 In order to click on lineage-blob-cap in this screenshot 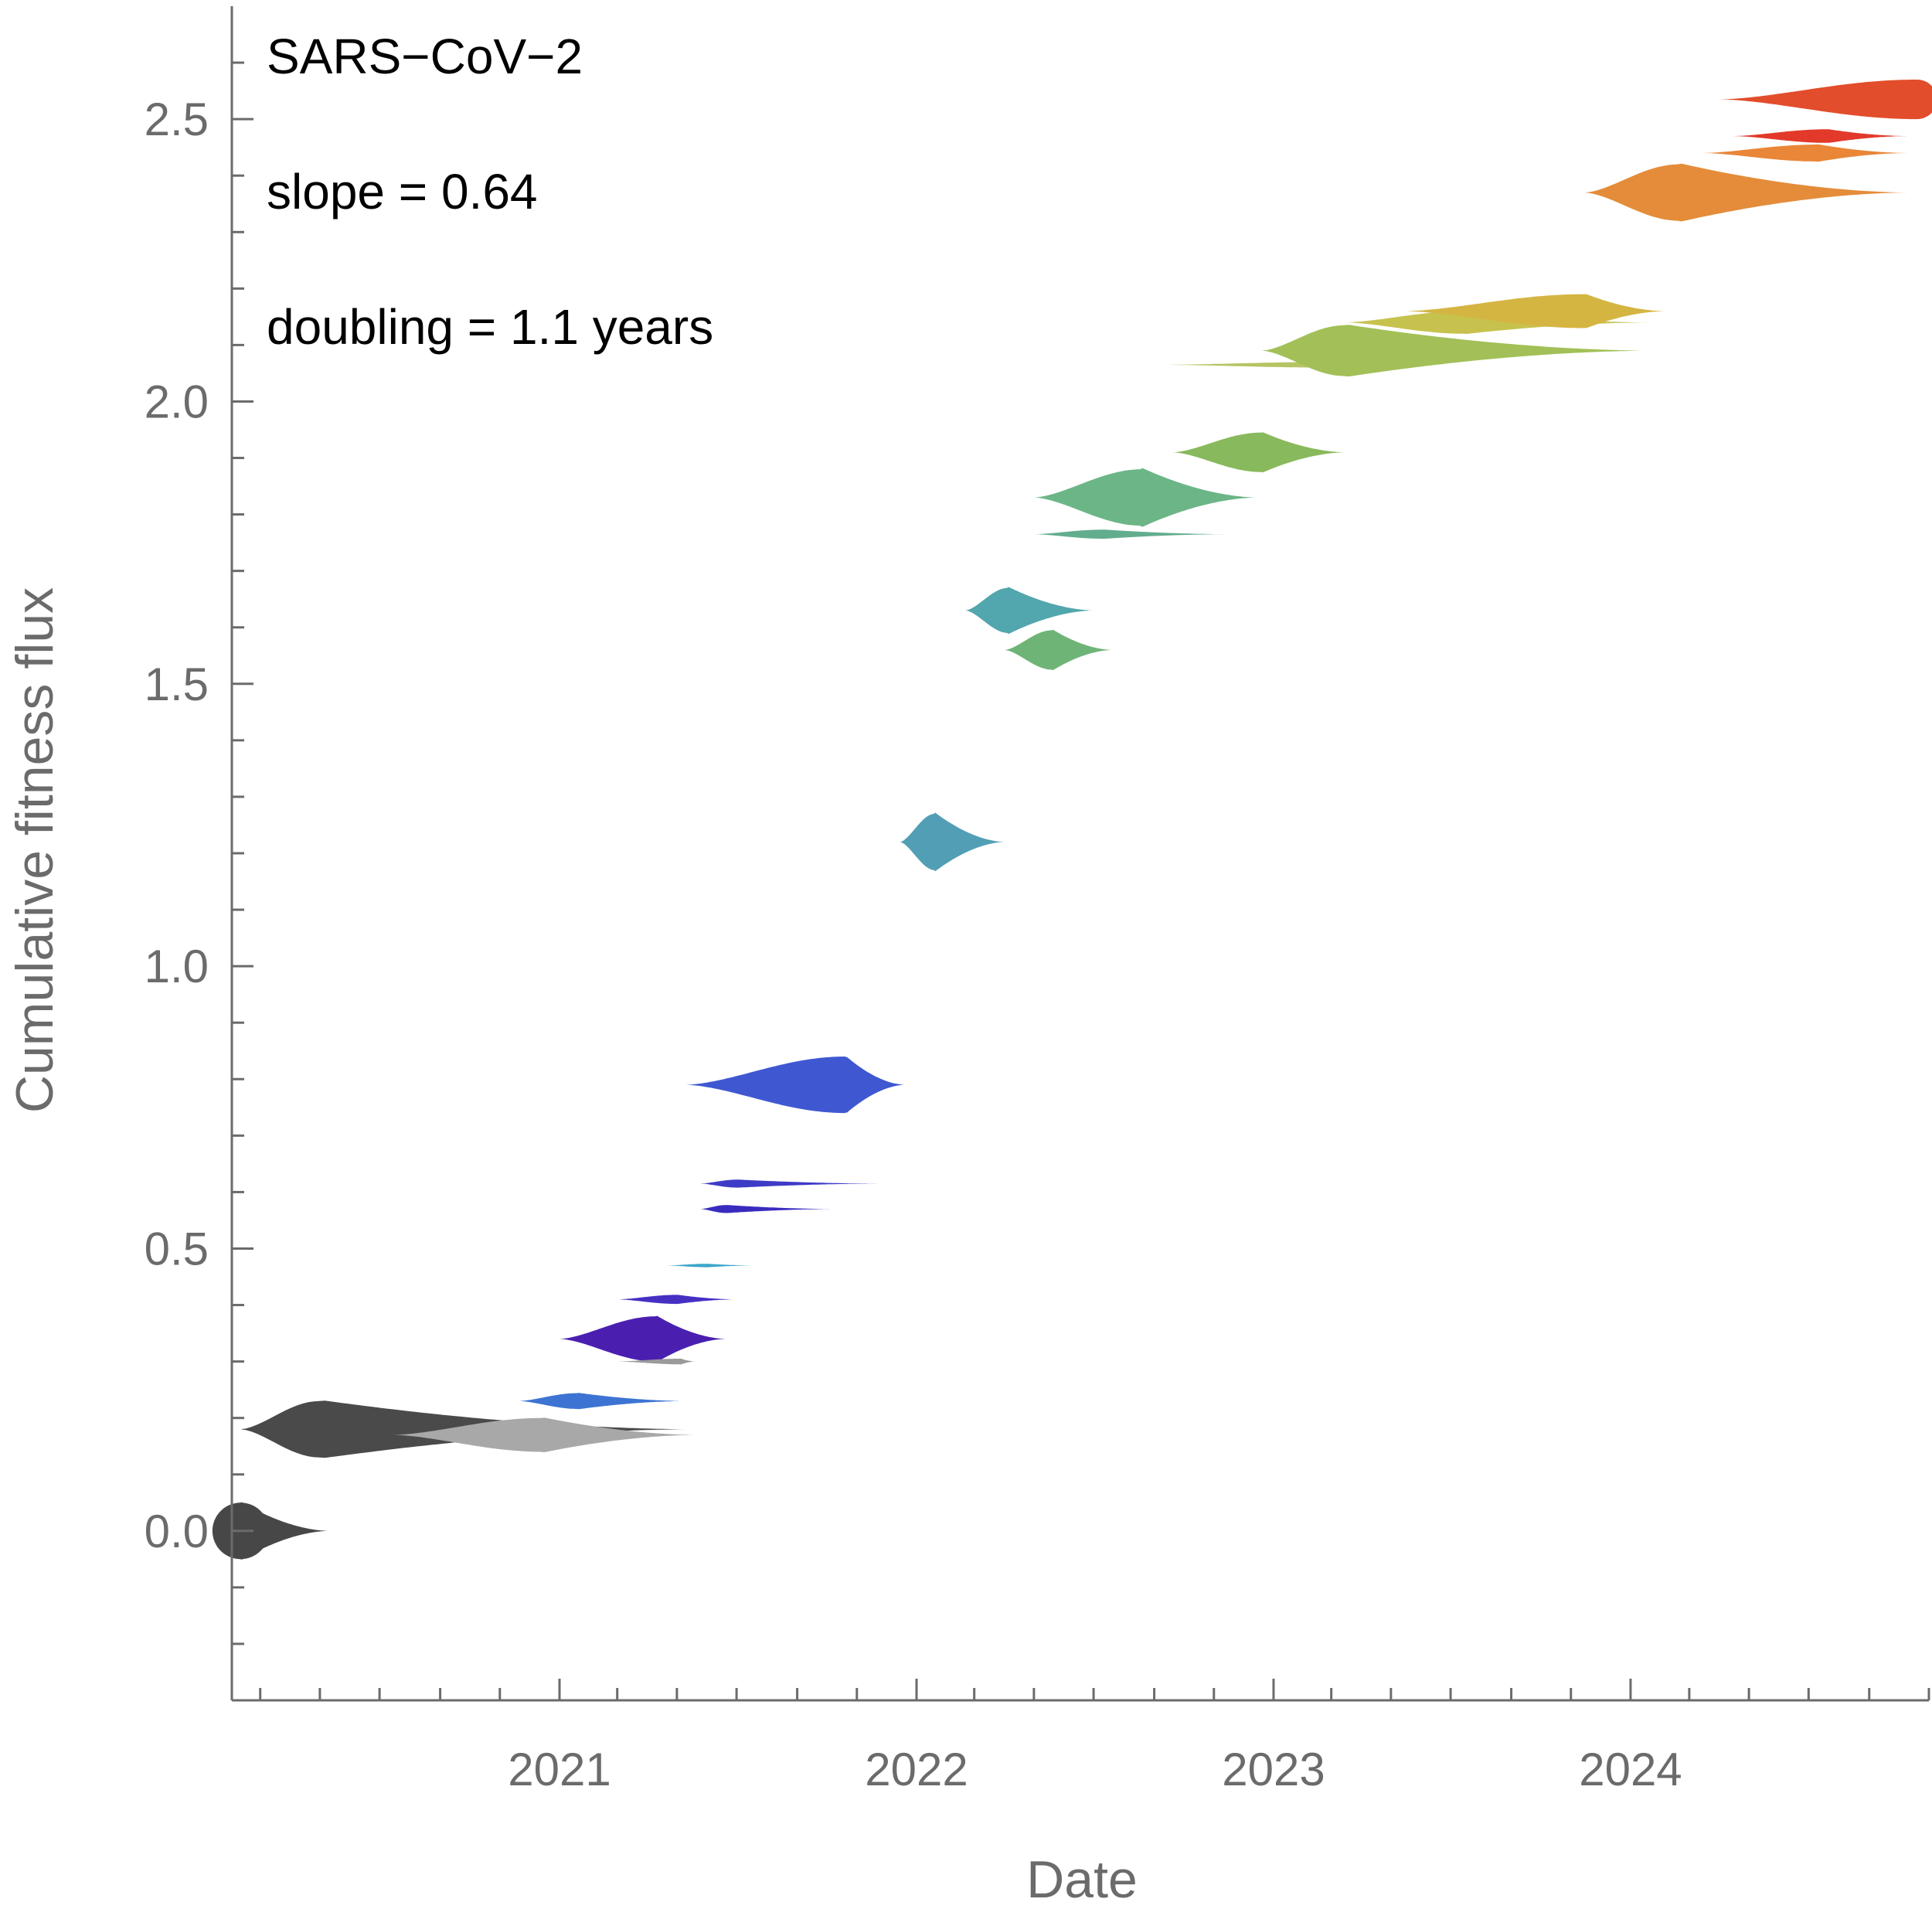, I will do `click(1914, 99)`.